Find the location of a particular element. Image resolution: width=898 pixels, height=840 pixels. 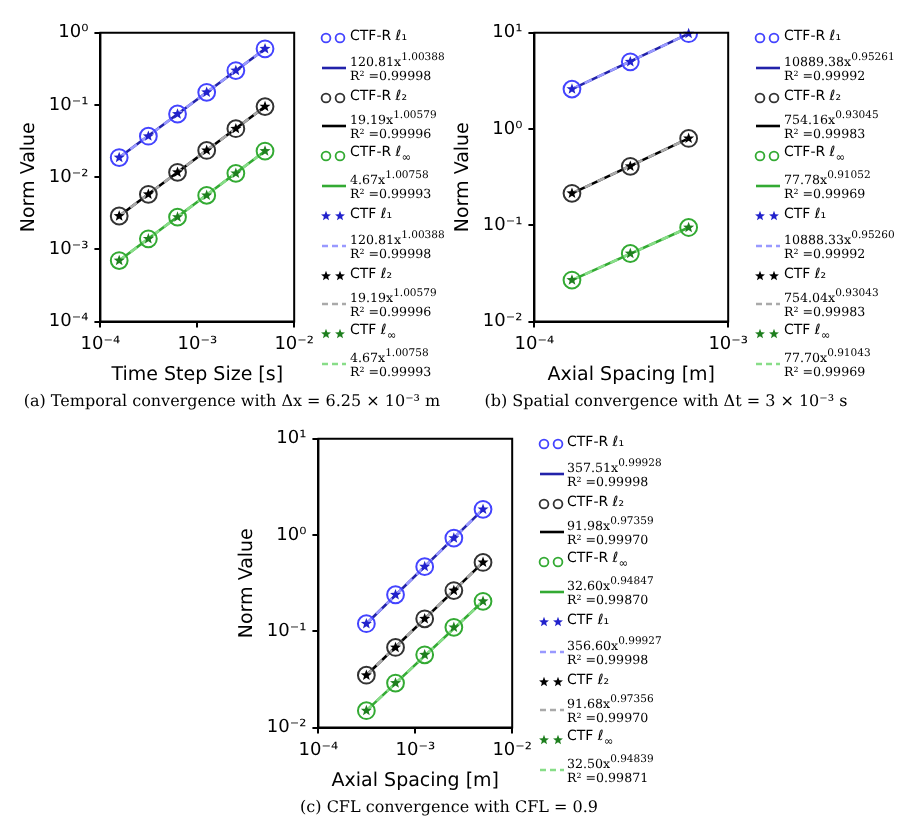

text: (a) Temporal convergence with Δx = 6.25 × 10⁻³ m is located at coordinates (232, 401).